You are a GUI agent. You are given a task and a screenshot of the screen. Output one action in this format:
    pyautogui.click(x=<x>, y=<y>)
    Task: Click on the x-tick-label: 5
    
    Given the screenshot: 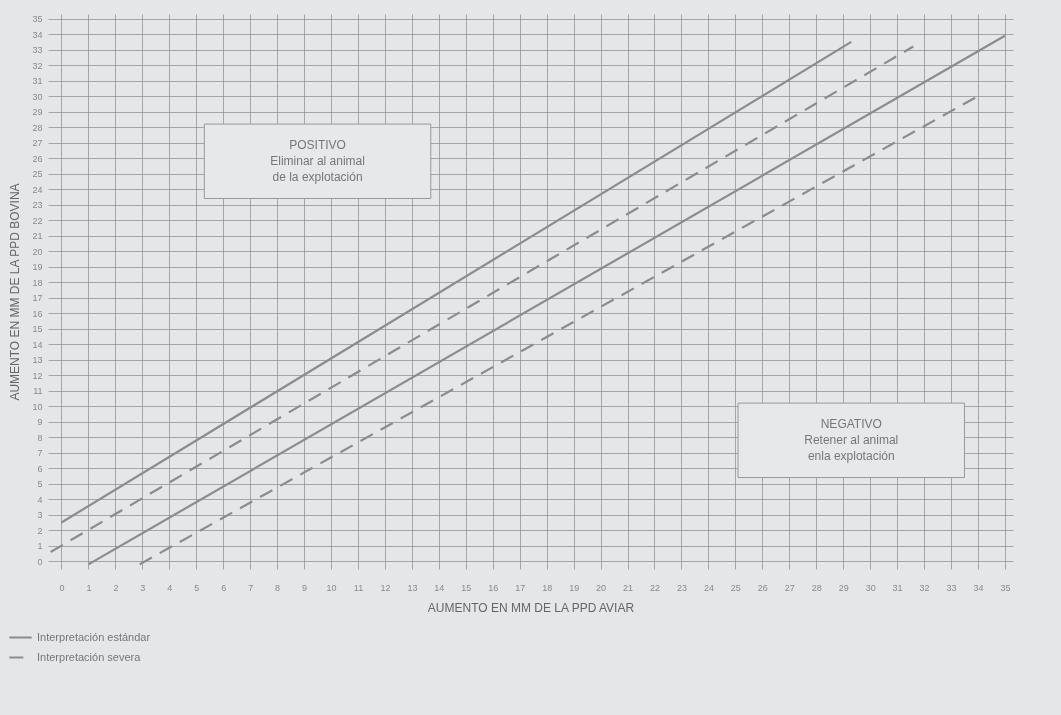 What is the action you would take?
    pyautogui.click(x=197, y=587)
    